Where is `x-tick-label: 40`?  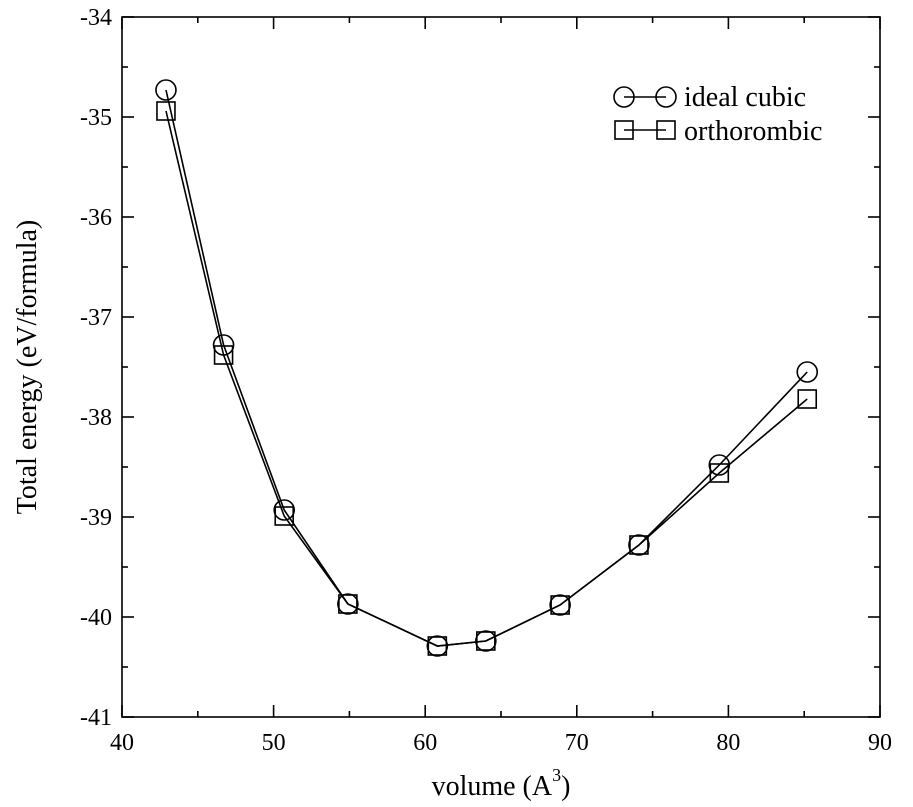
x-tick-label: 40 is located at coordinates (122, 743).